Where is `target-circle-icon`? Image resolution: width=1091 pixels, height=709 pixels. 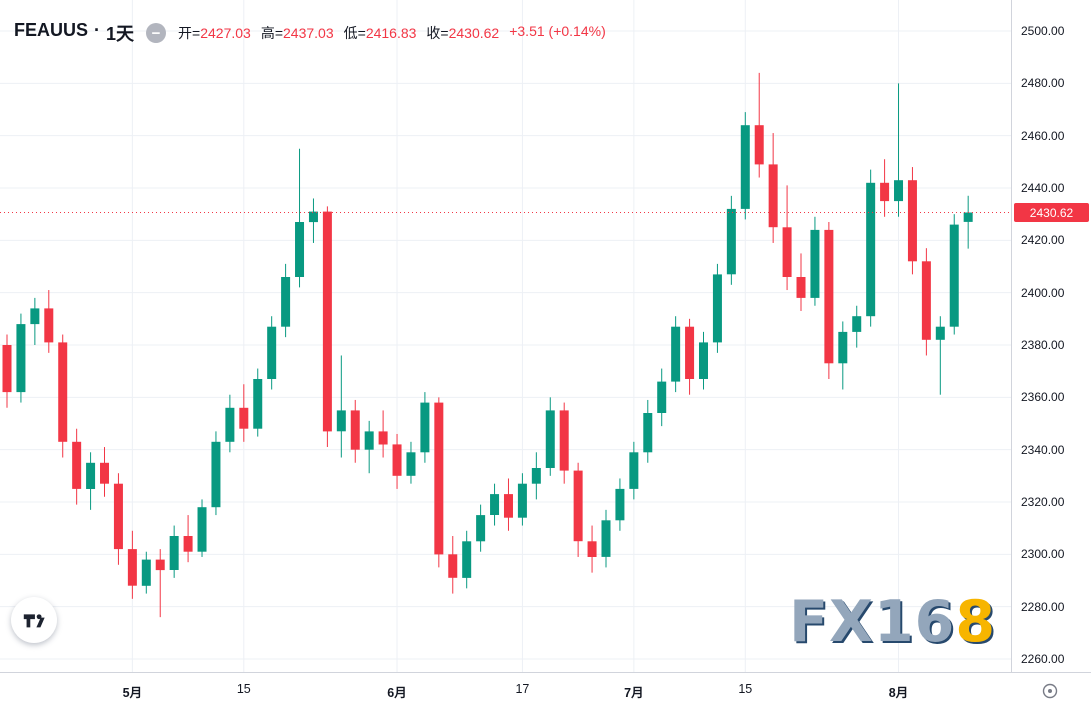 target-circle-icon is located at coordinates (1050, 691).